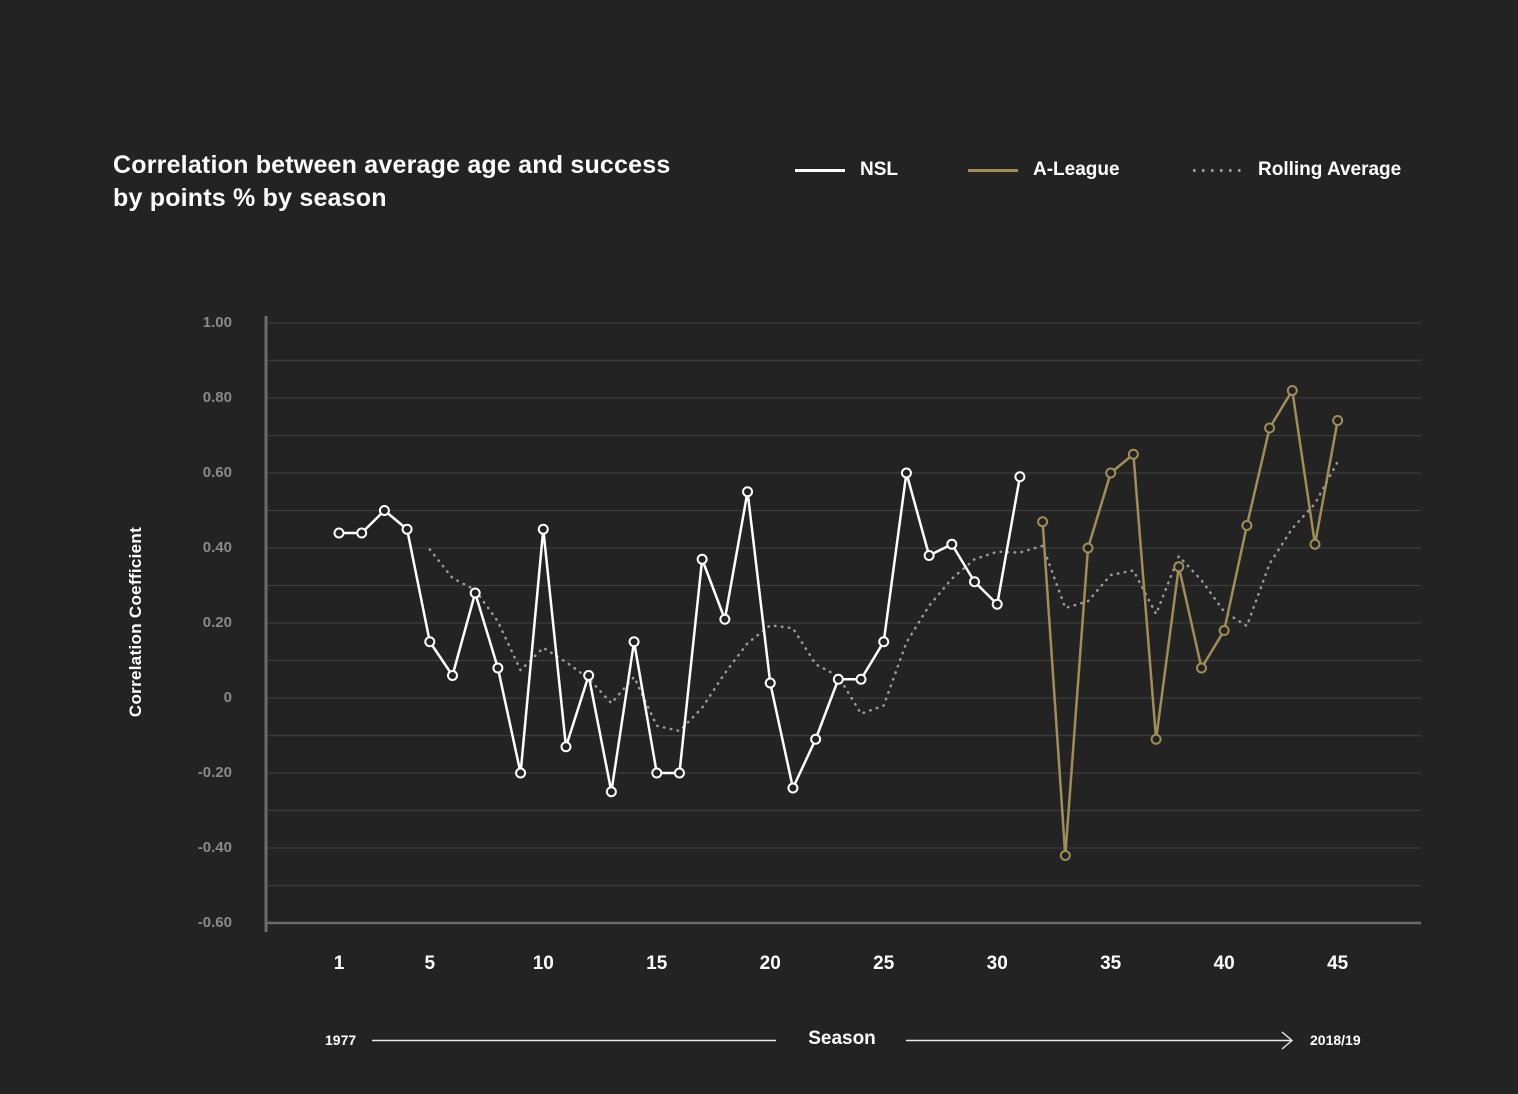 This screenshot has width=1518, height=1094. I want to click on legend-item-a-league: A-League, so click(1044, 170).